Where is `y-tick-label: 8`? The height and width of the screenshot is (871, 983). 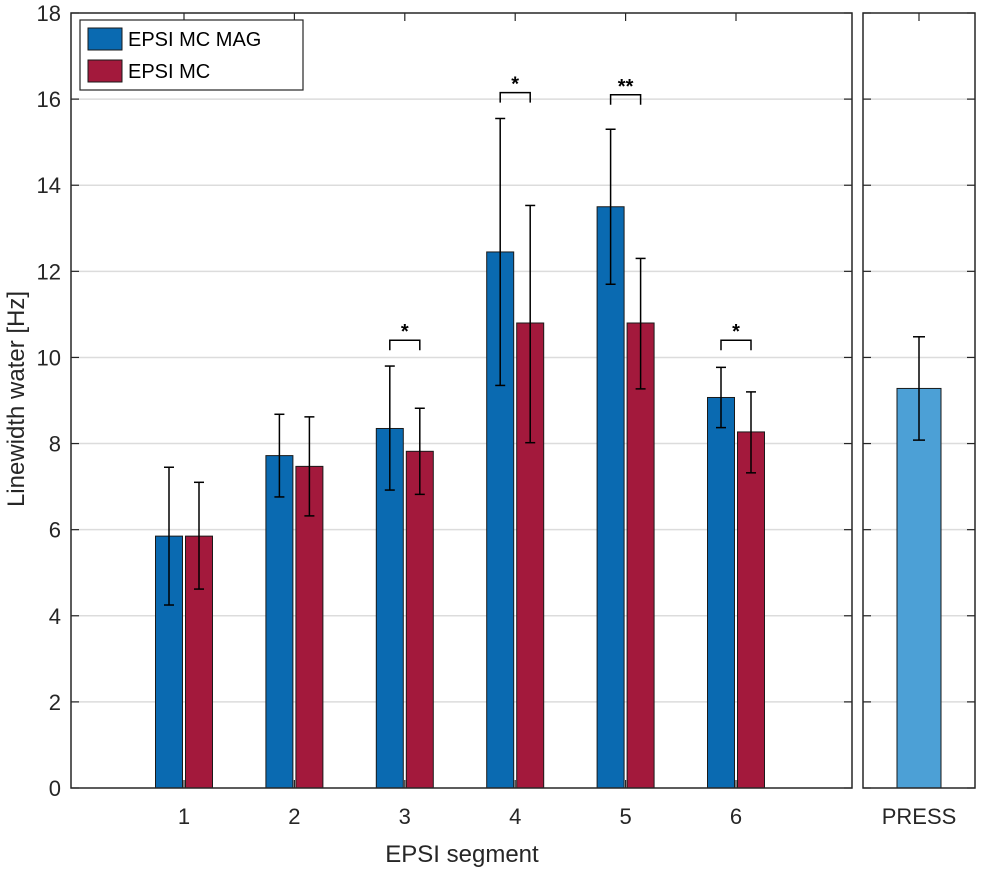 y-tick-label: 8 is located at coordinates (55, 444).